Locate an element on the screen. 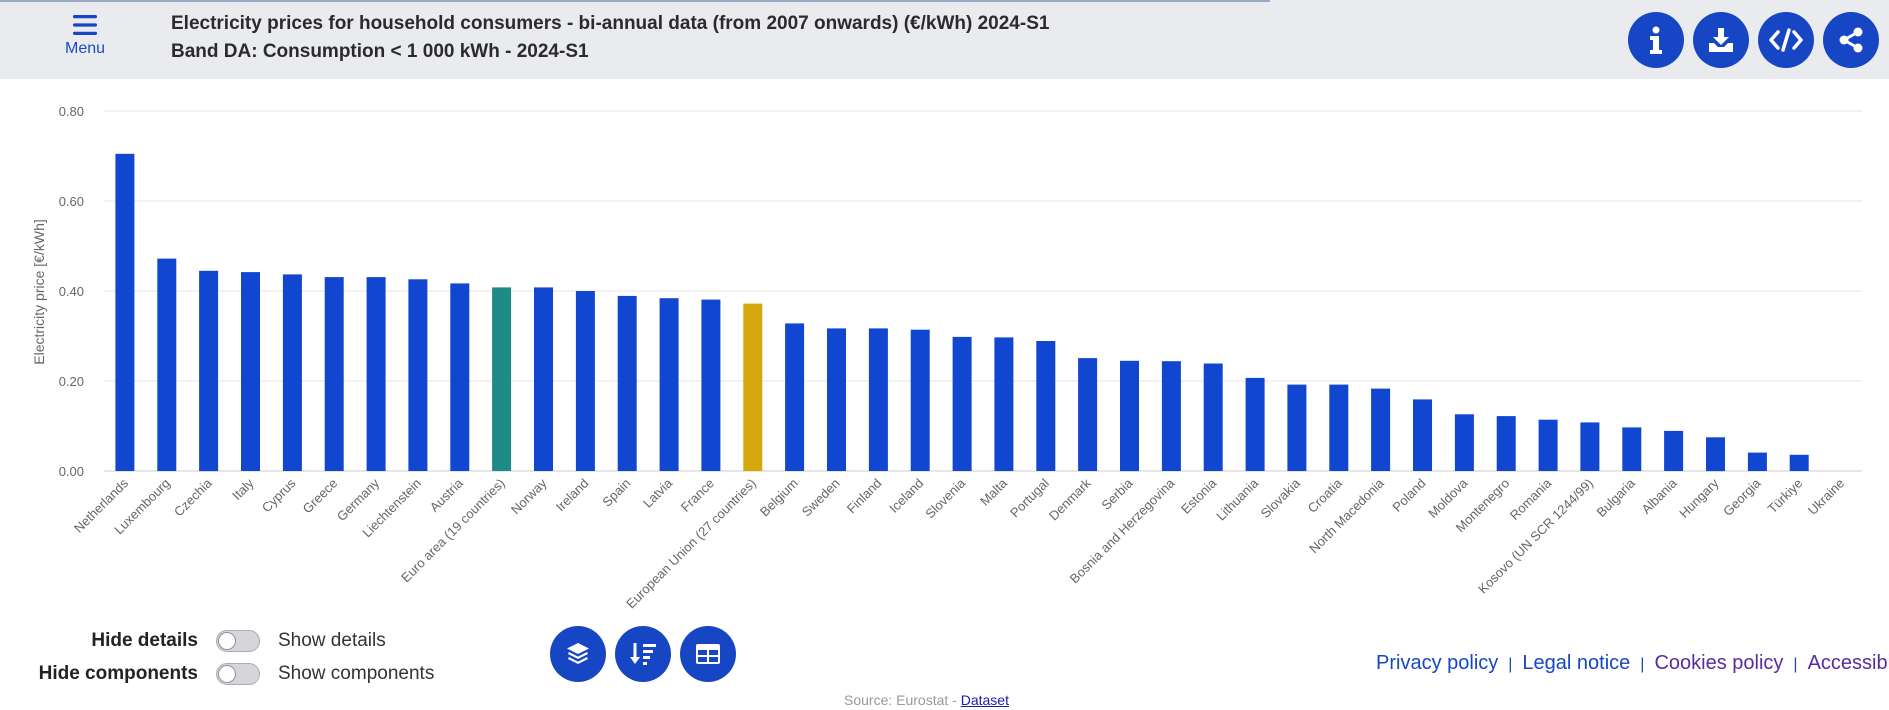  x-tick-label: Slovenia is located at coordinates (945, 498).